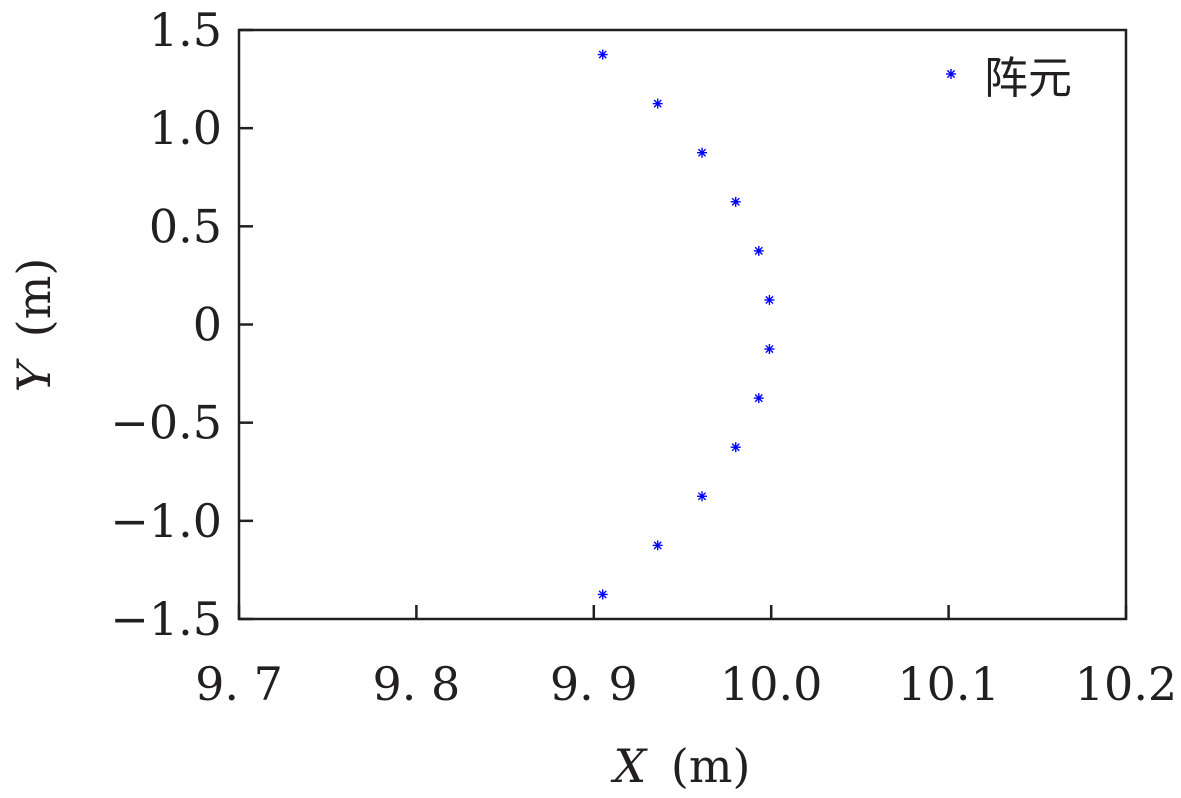 Image resolution: width=1181 pixels, height=798 pixels. Describe the element at coordinates (1028, 78) in the screenshot. I see `legend-label: 阵元` at that location.